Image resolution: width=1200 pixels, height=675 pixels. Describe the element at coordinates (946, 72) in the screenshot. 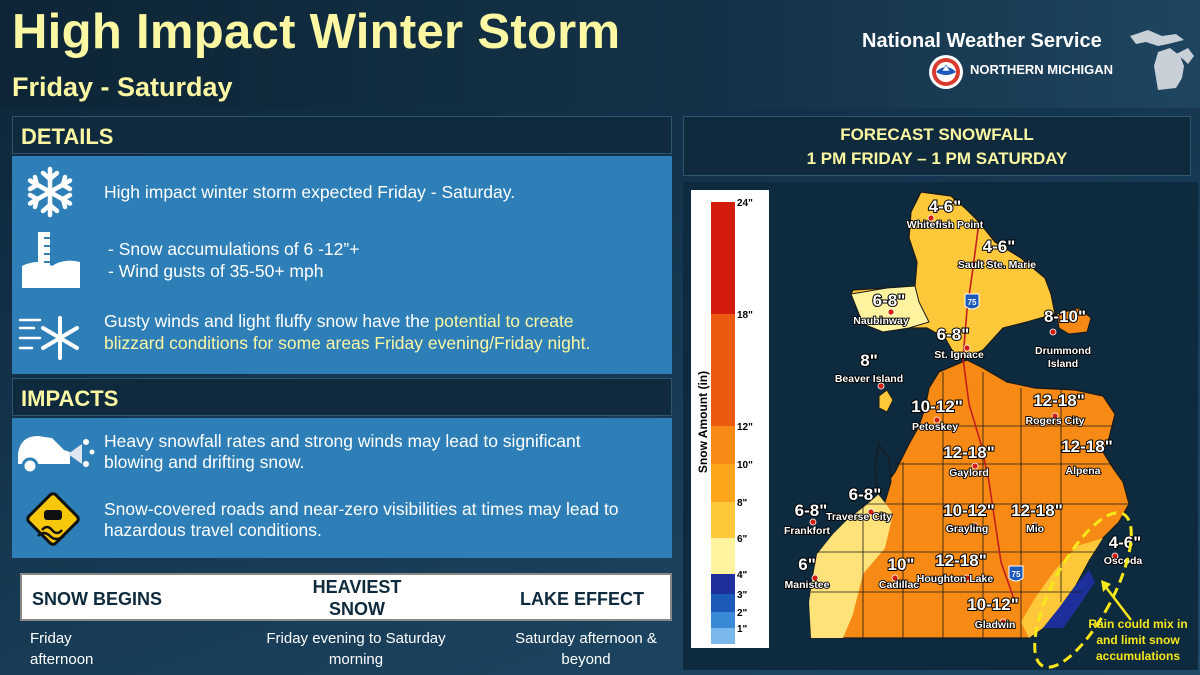

I see `nws-logo-icon` at that location.